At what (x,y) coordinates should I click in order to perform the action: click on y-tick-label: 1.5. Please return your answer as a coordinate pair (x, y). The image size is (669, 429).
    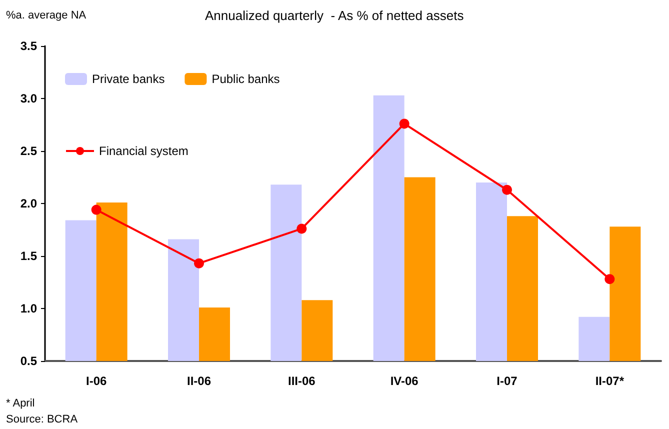
    Looking at the image, I should click on (29, 256).